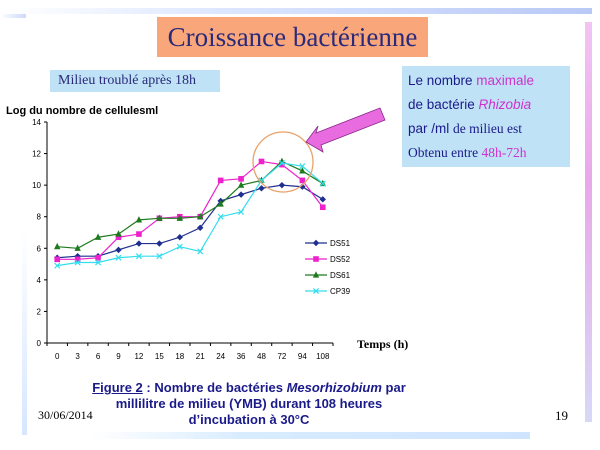  Describe the element at coordinates (505, 104) in the screenshot. I see `info-highlight: Rhizobia` at that location.